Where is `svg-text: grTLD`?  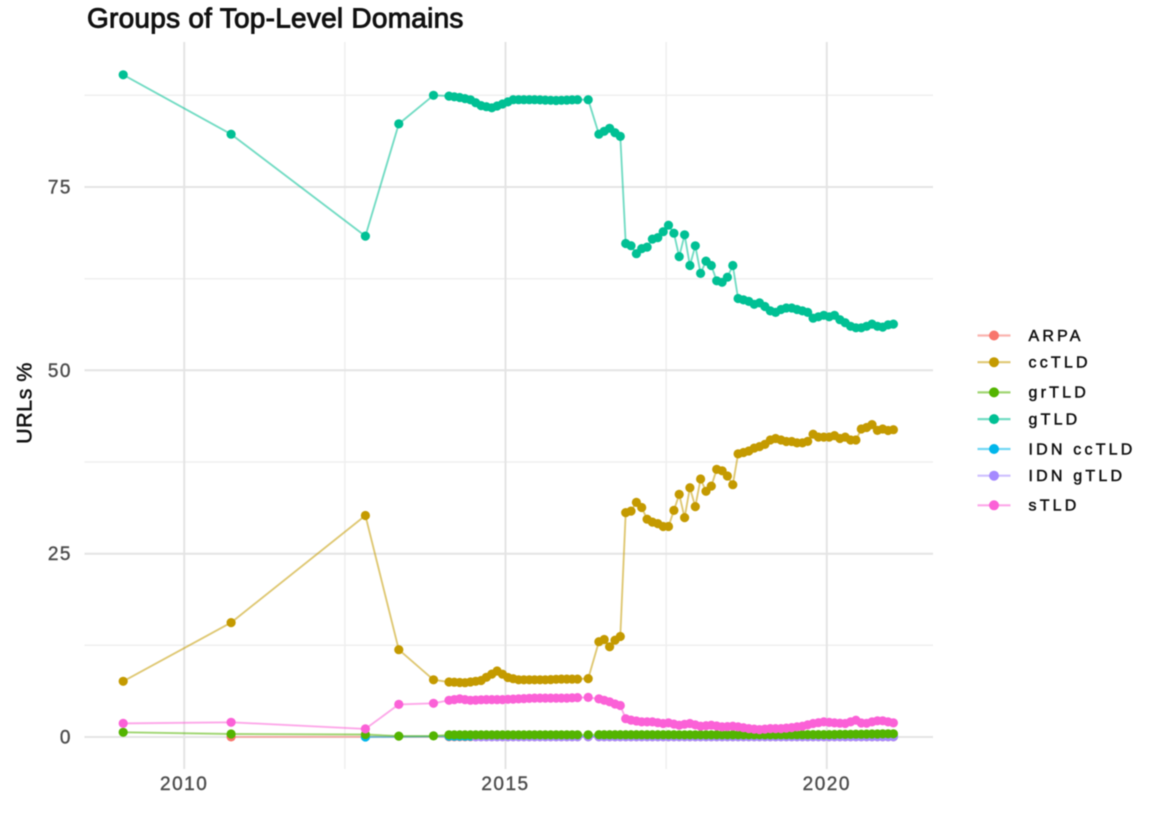
svg-text: grTLD is located at coordinates (1059, 393).